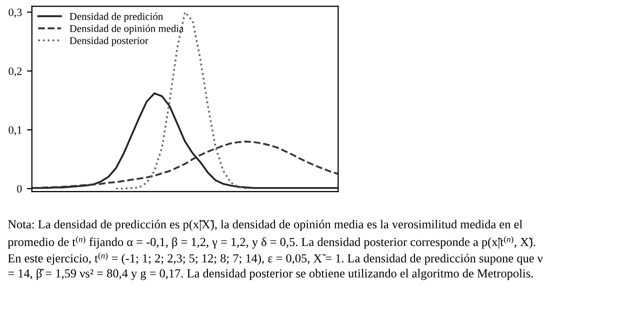 The height and width of the screenshot is (314, 638). Describe the element at coordinates (15, 72) in the screenshot. I see `y-tick-label: 0,2` at that location.